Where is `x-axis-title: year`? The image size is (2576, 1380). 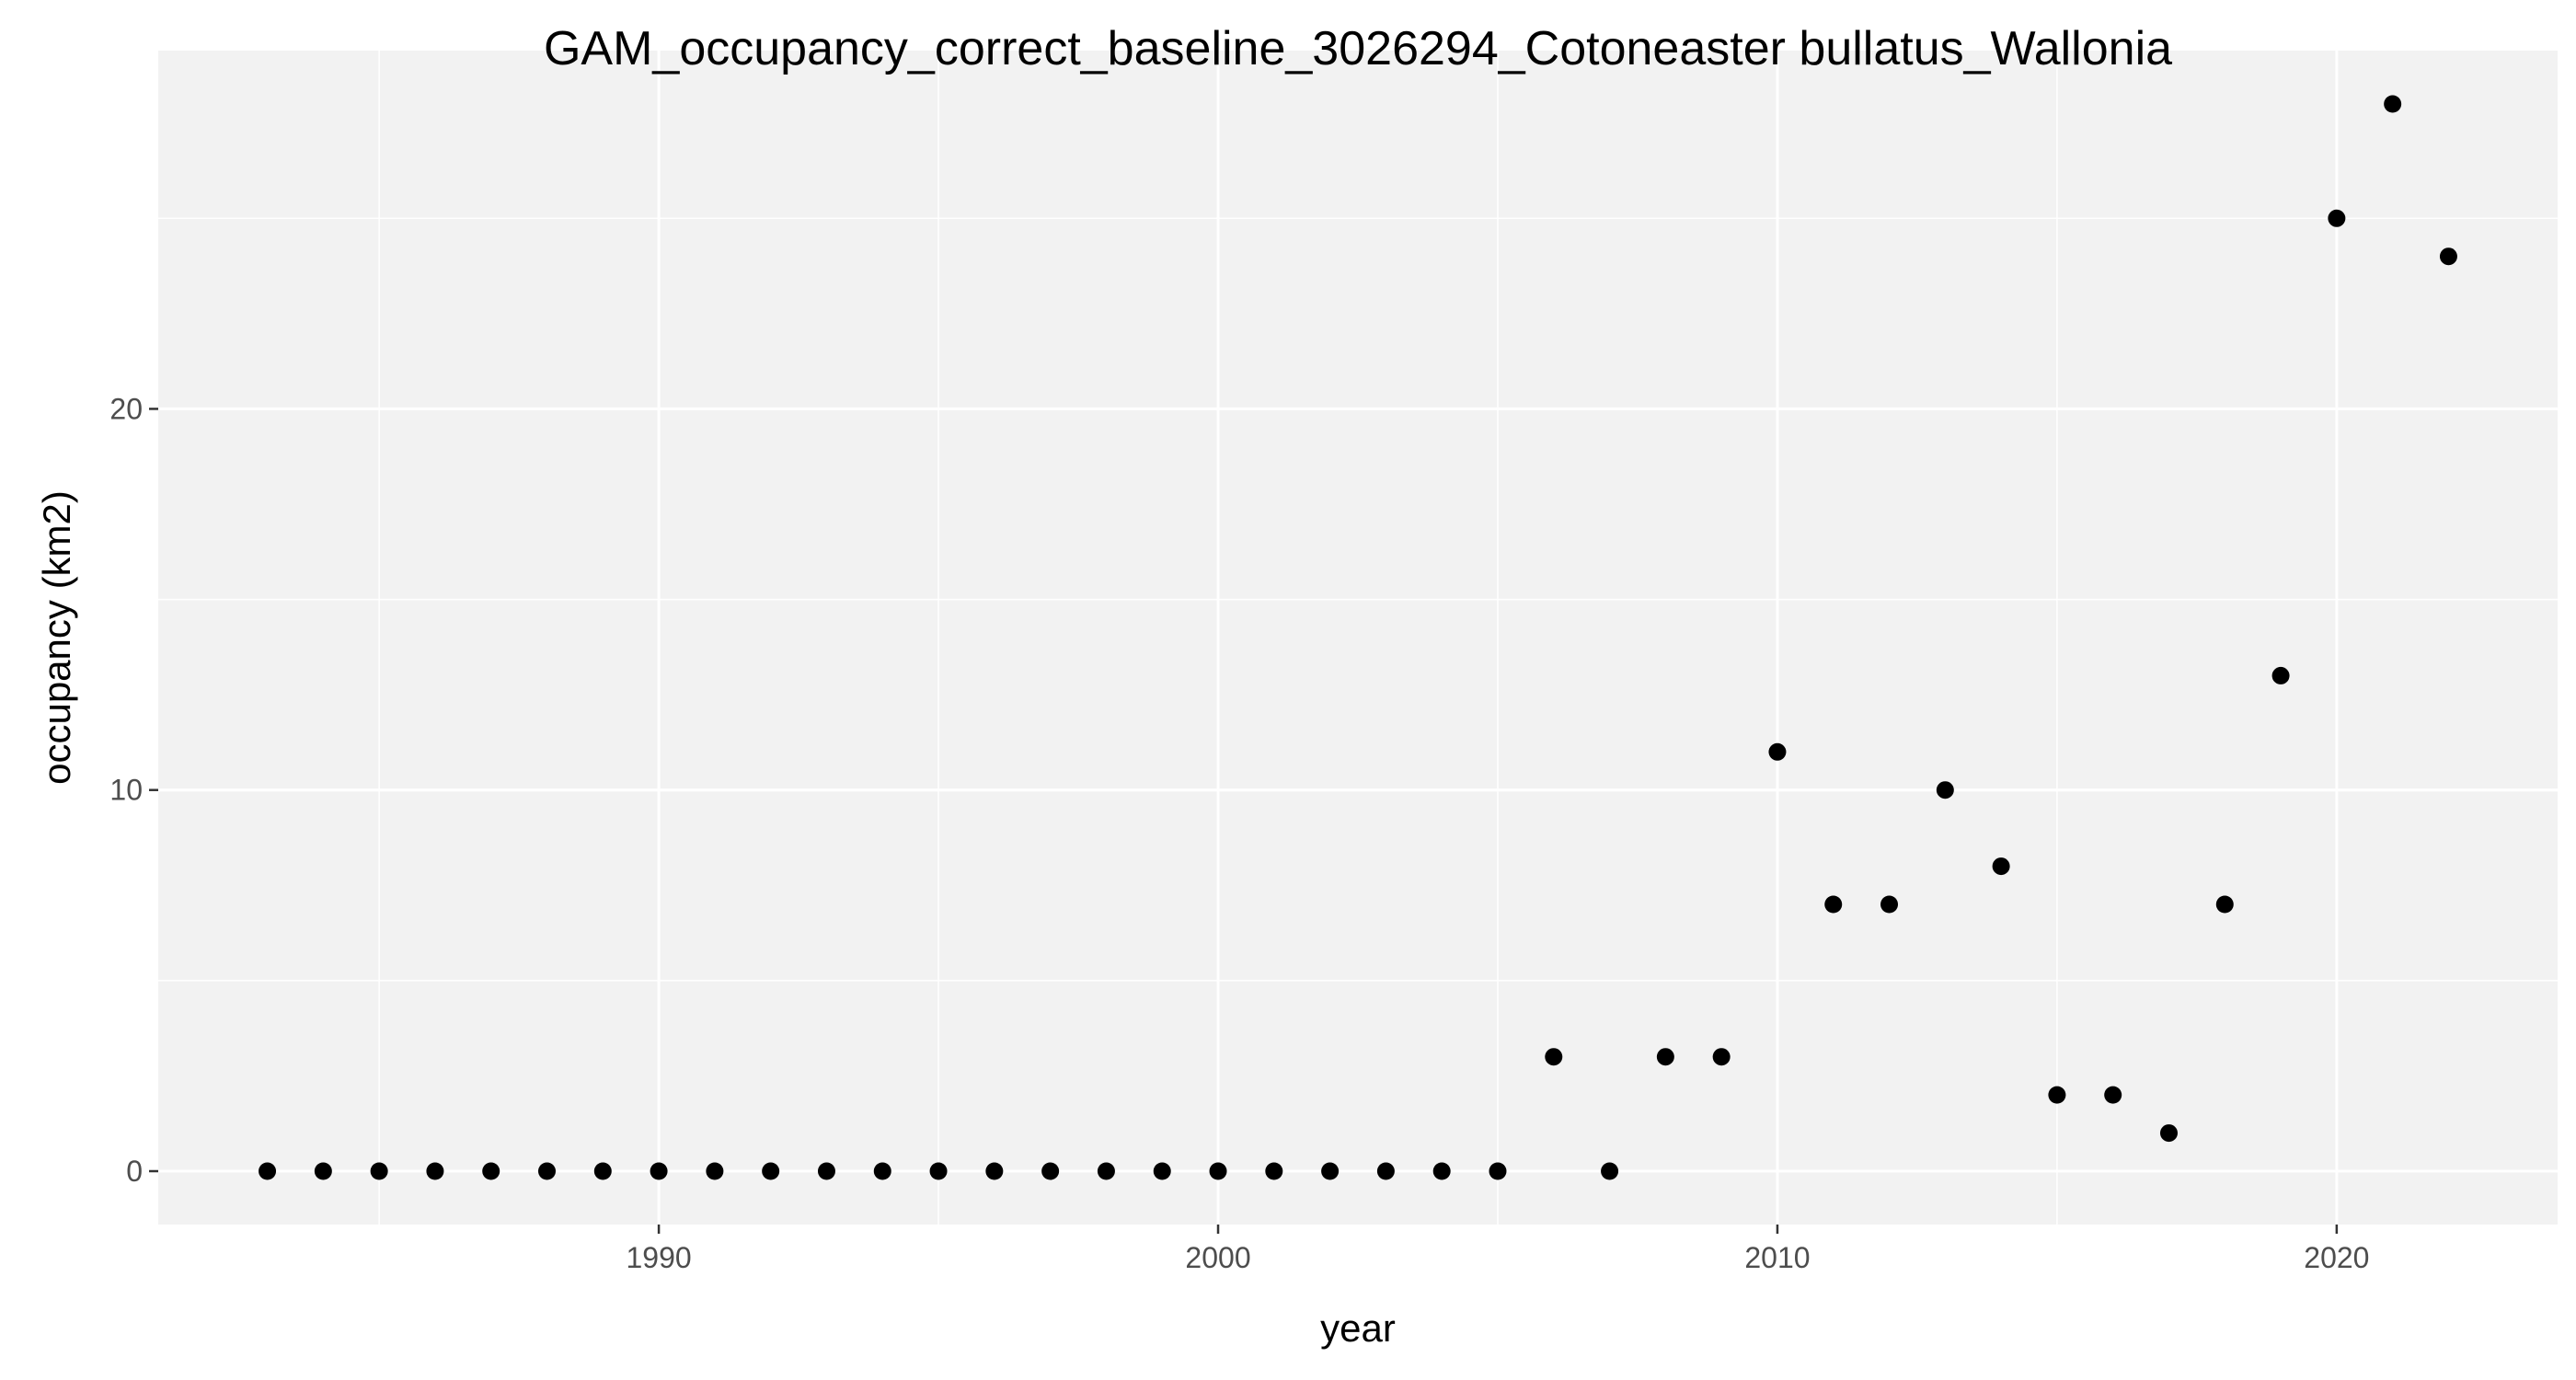 x-axis-title: year is located at coordinates (1358, 1328).